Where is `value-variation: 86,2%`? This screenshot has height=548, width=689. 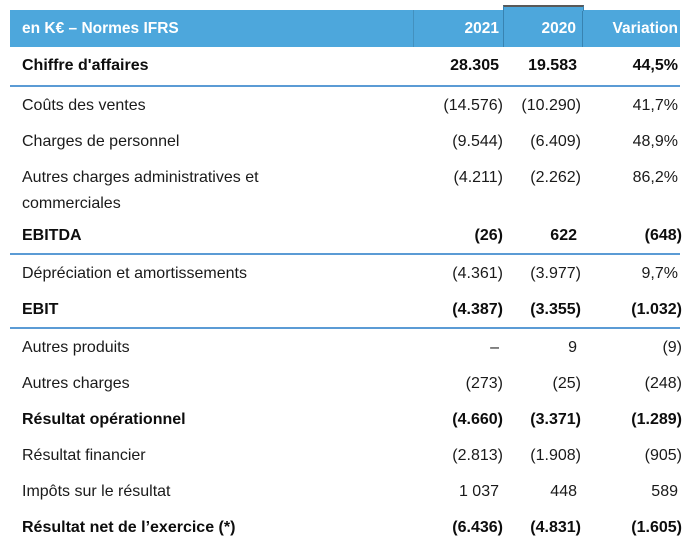
value-variation: 86,2% is located at coordinates (655, 177).